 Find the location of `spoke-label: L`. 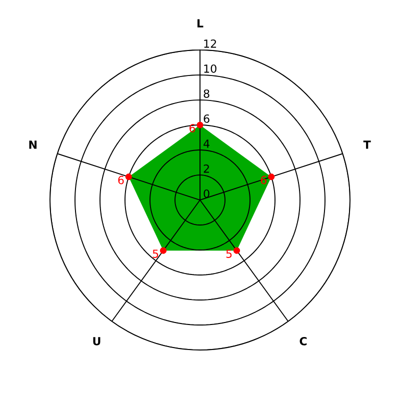

spoke-label: L is located at coordinates (200, 23).